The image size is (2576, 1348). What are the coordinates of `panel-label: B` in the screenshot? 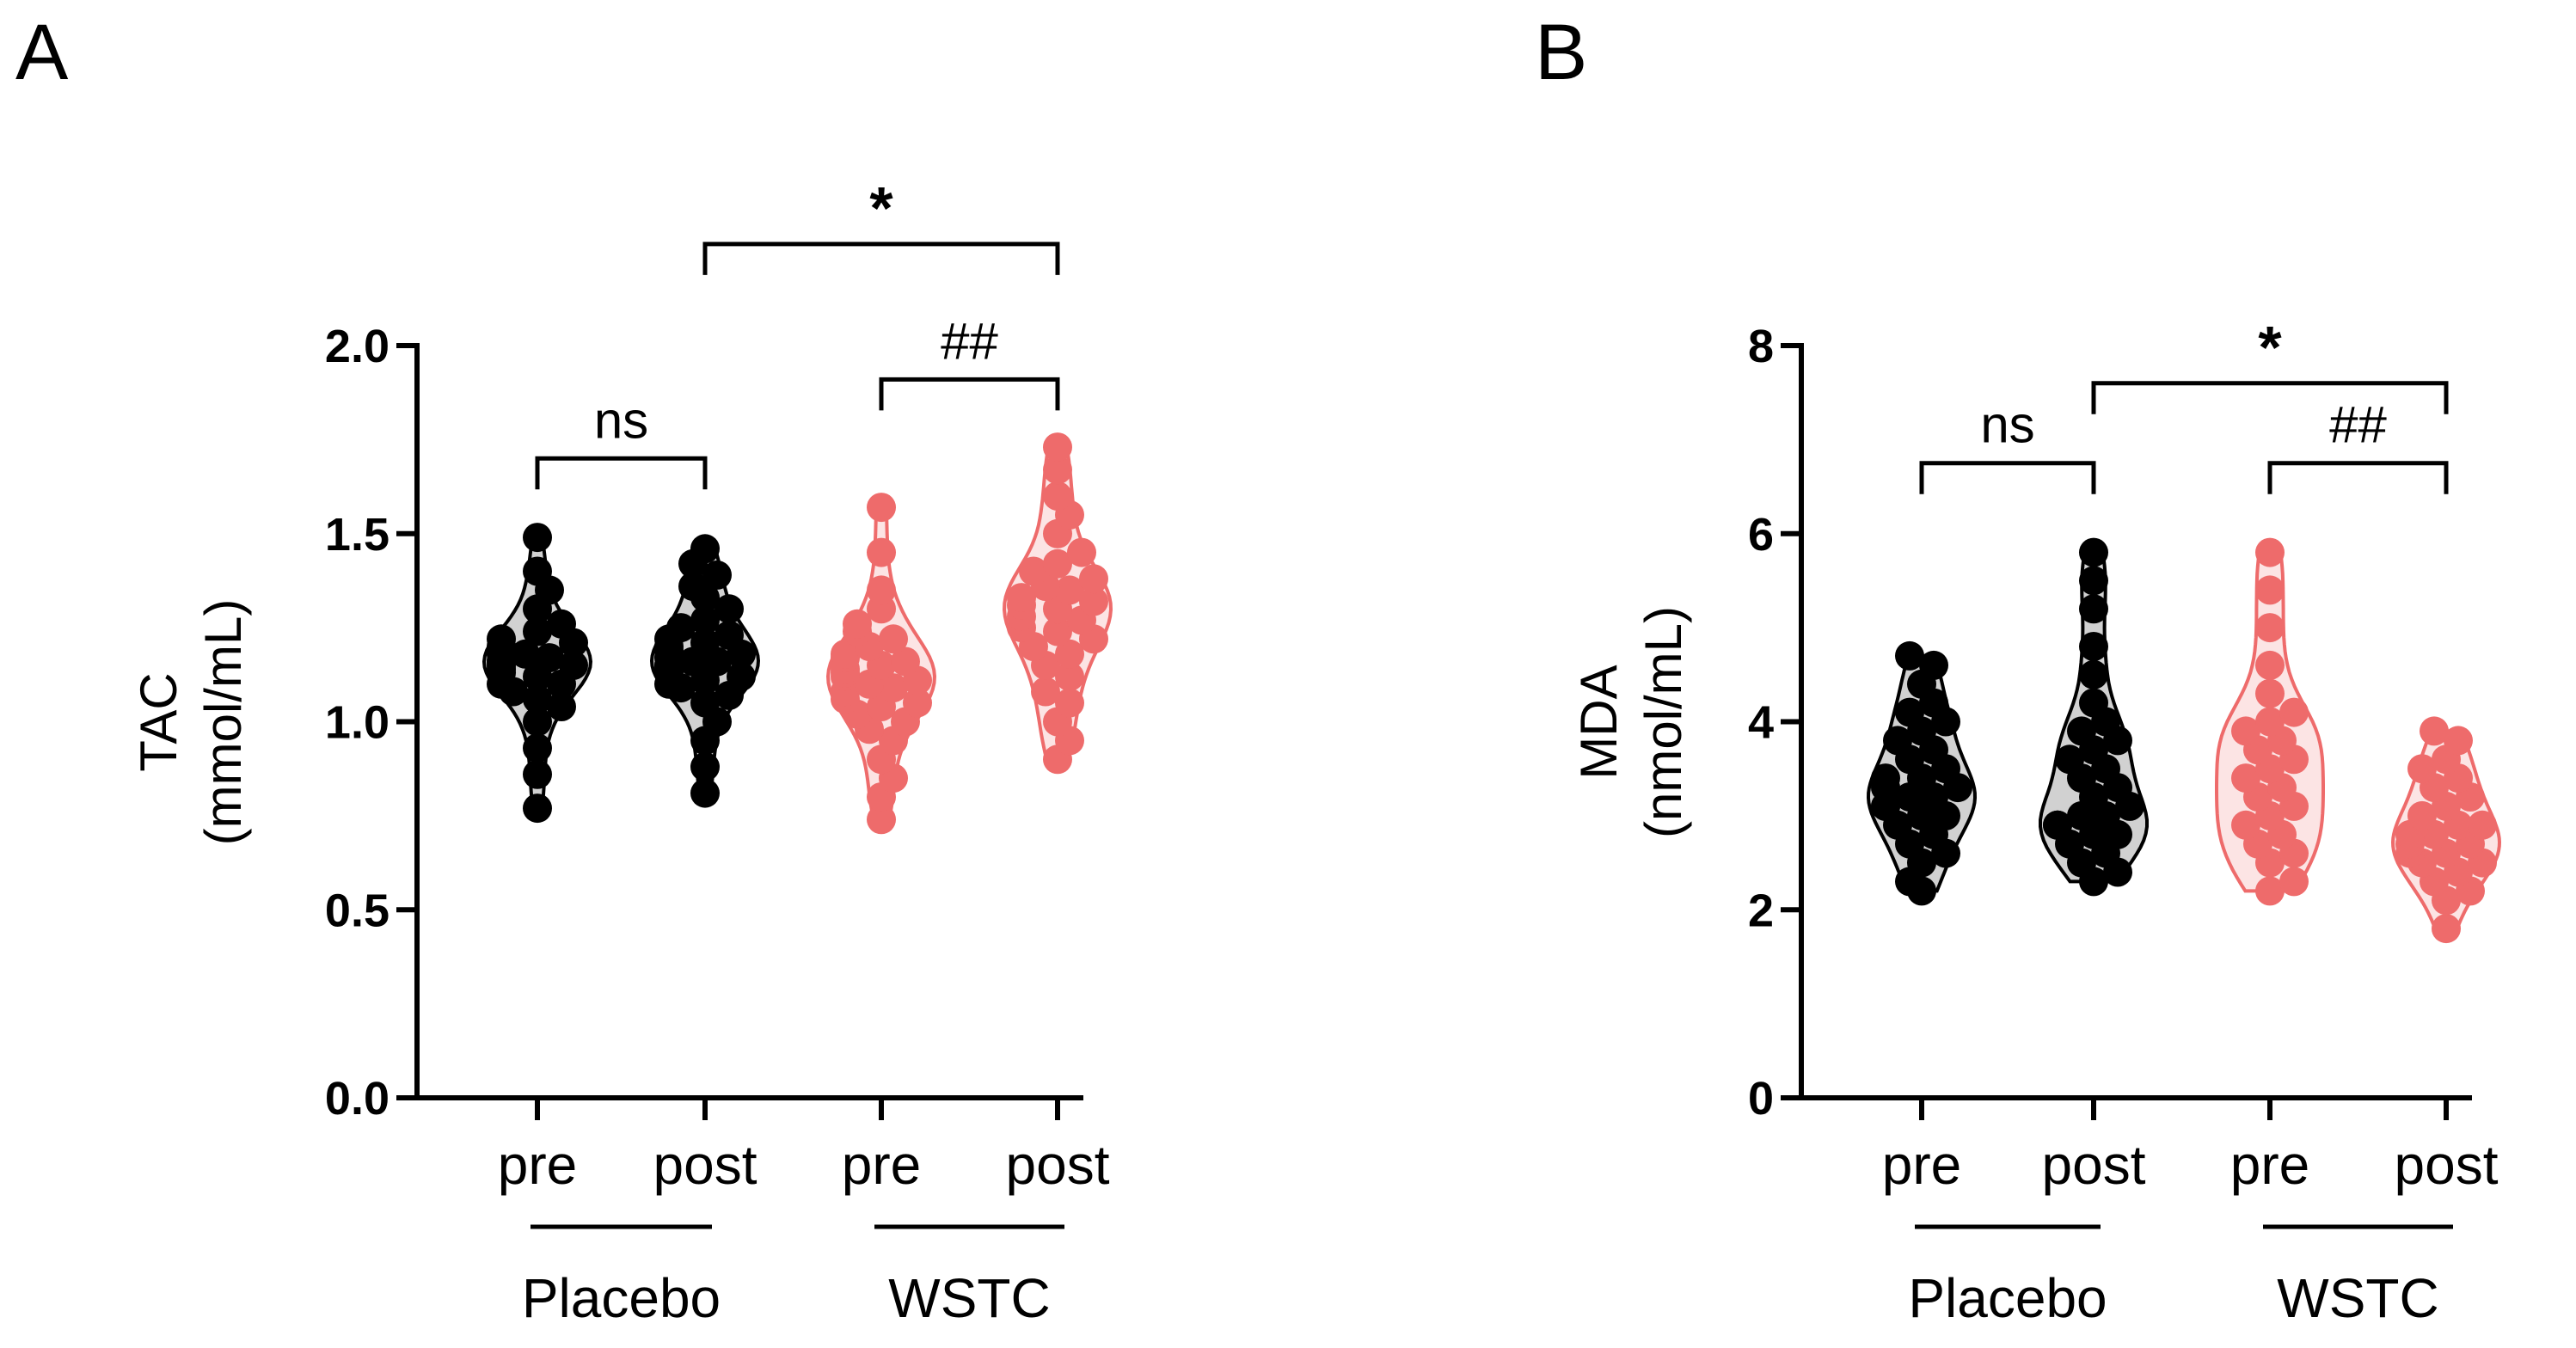 It's located at (1561, 52).